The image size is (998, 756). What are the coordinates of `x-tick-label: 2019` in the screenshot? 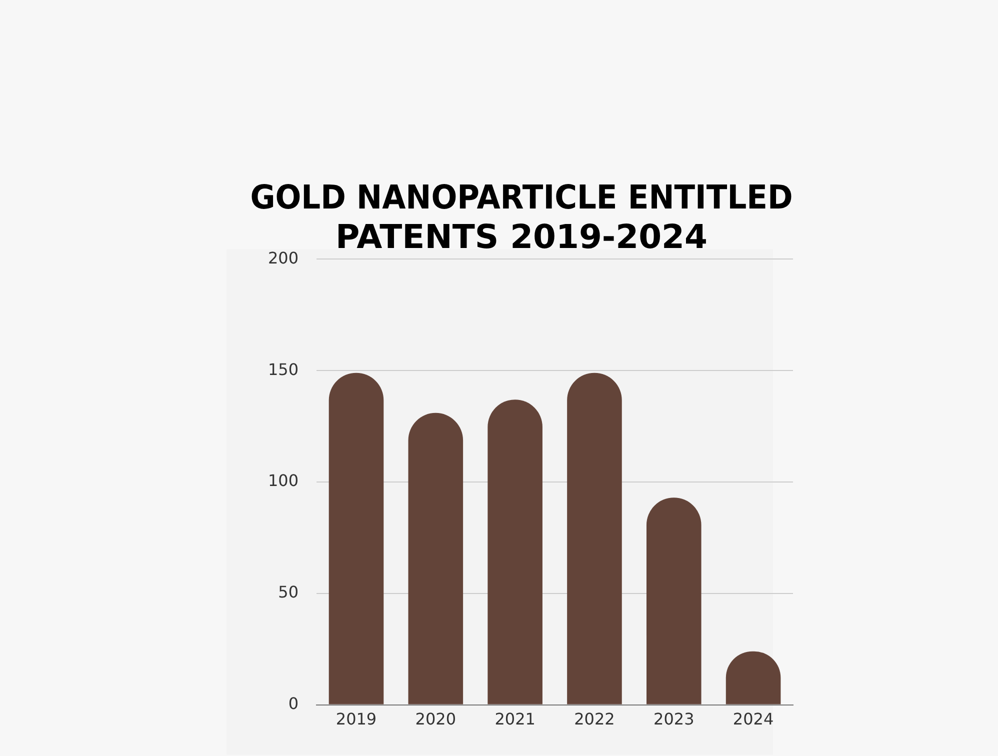 It's located at (356, 719).